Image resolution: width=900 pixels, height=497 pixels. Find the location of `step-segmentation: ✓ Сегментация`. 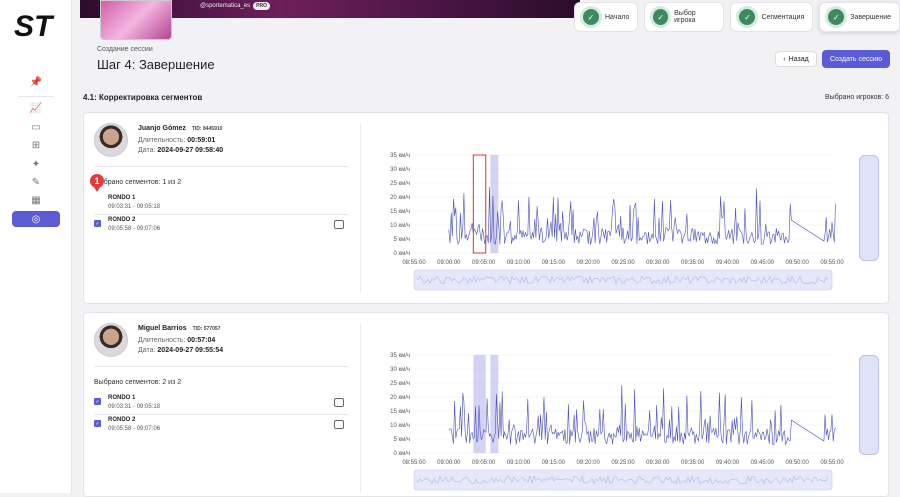

step-segmentation: ✓ Сегментация is located at coordinates (772, 17).